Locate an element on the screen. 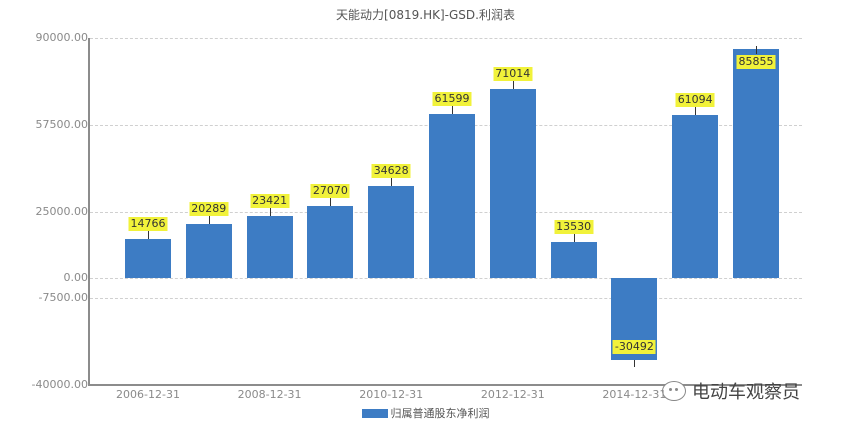 This screenshot has height=430, width=851. y-tick-label: 0.00 is located at coordinates (76, 278).